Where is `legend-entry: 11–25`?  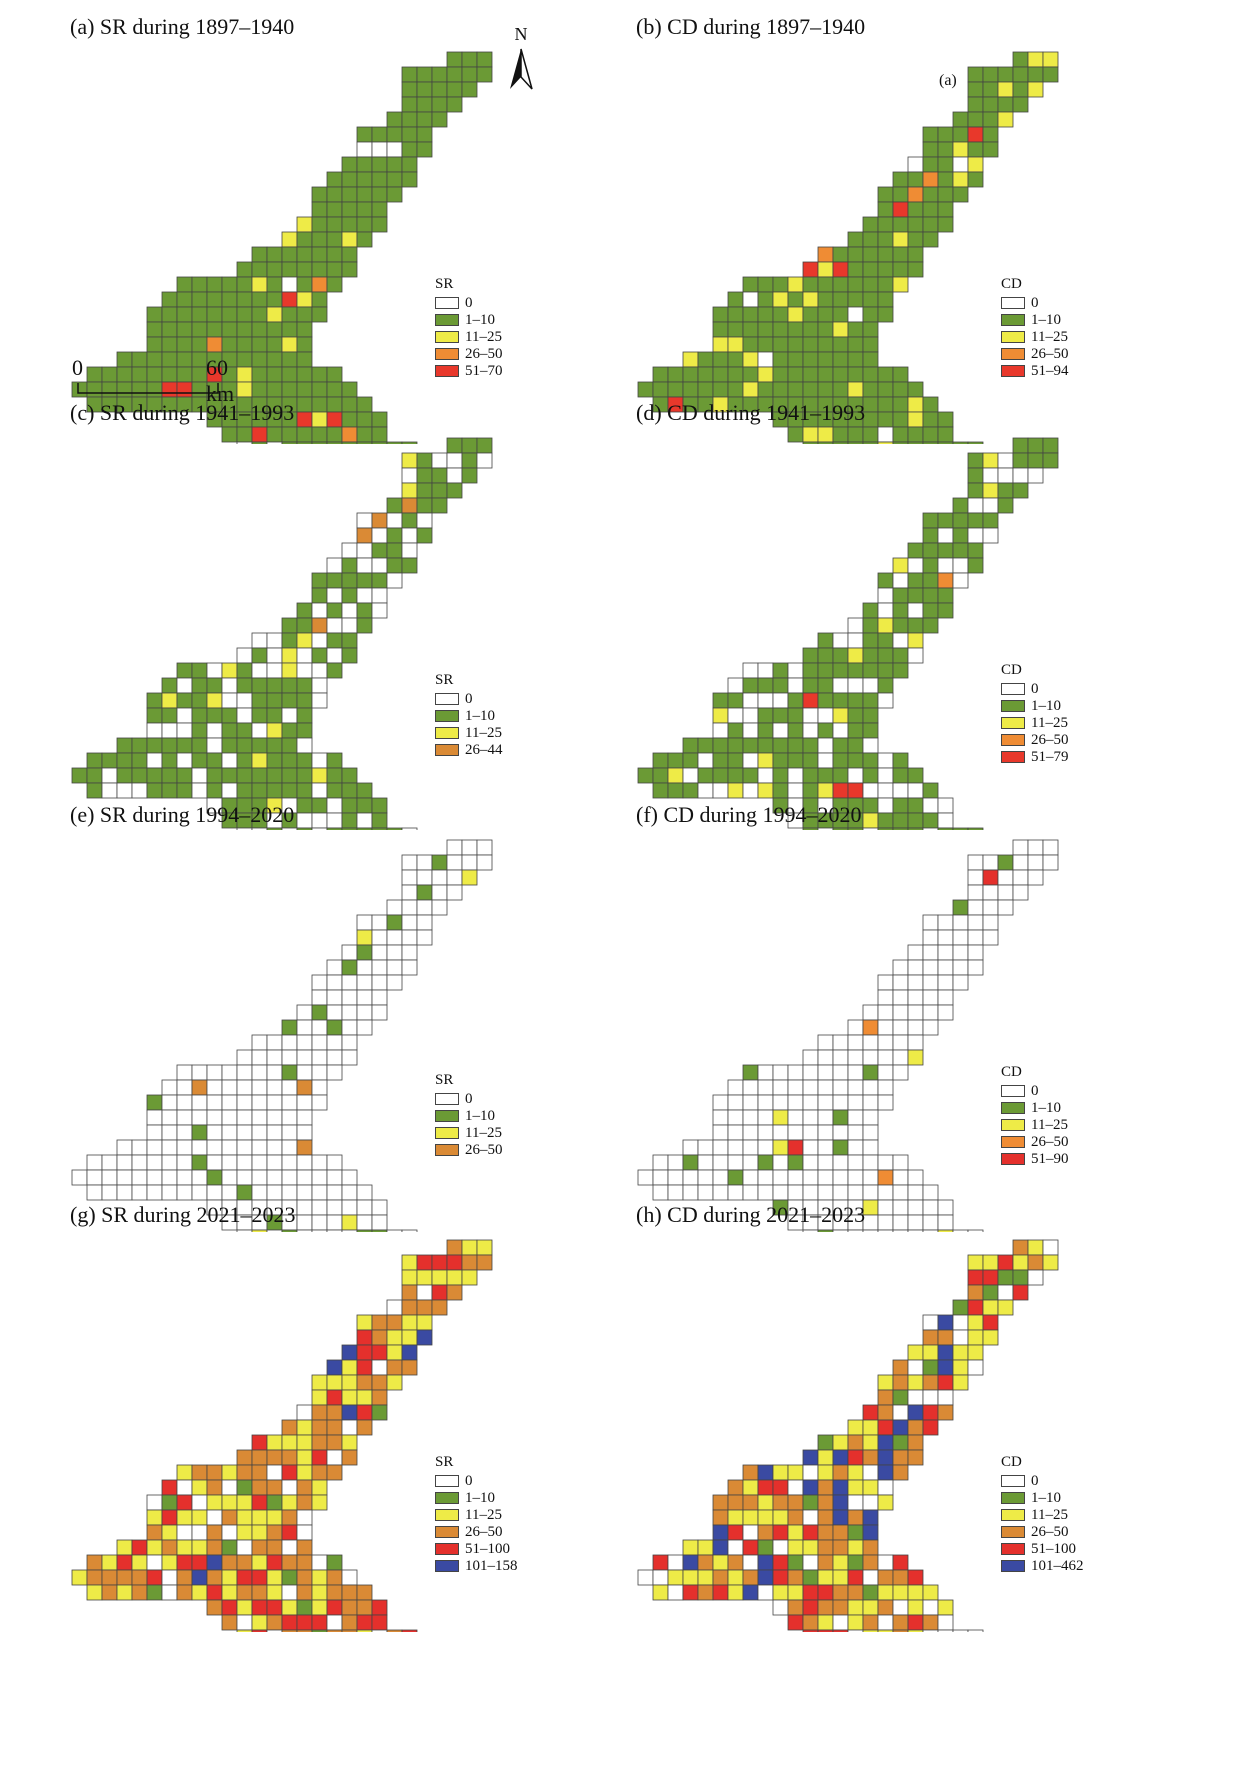
legend-entry: 11–25 is located at coordinates (1034, 337).